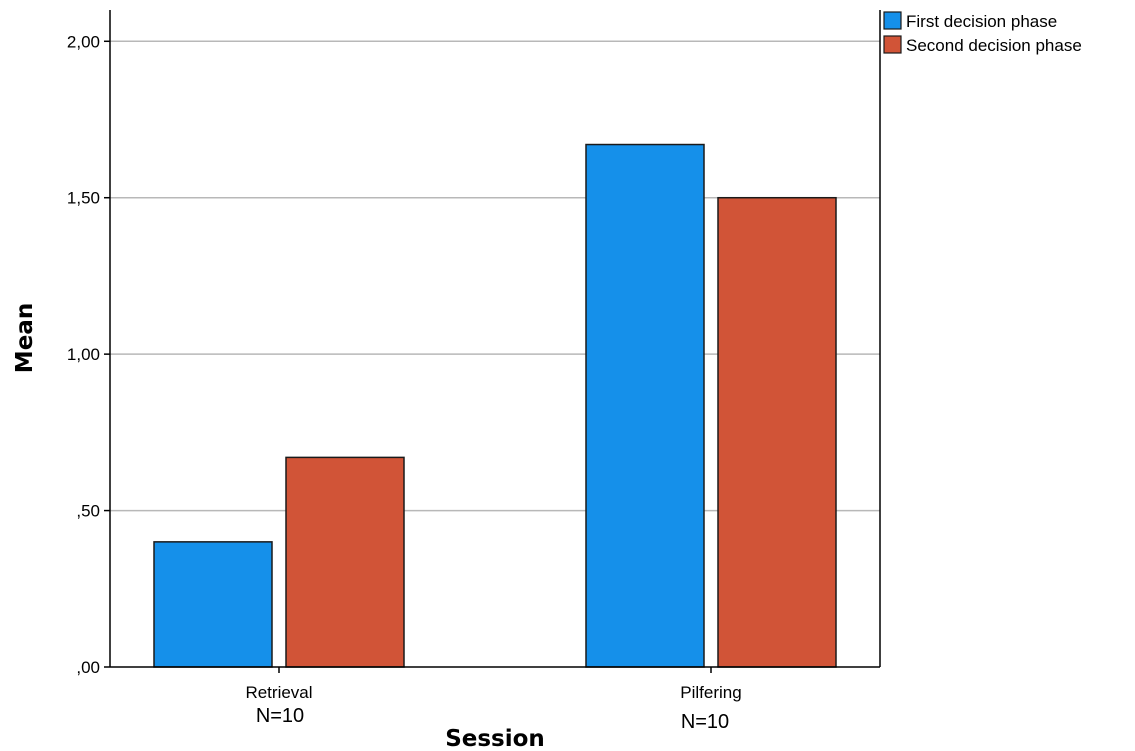 Image resolution: width=1135 pixels, height=751 pixels. I want to click on x-axis-title: Session, so click(495, 738).